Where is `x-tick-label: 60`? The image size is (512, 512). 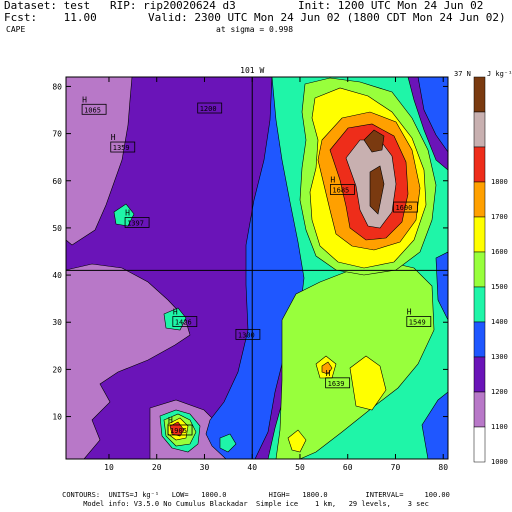
x-tick-label: 60 is located at coordinates (348, 467).